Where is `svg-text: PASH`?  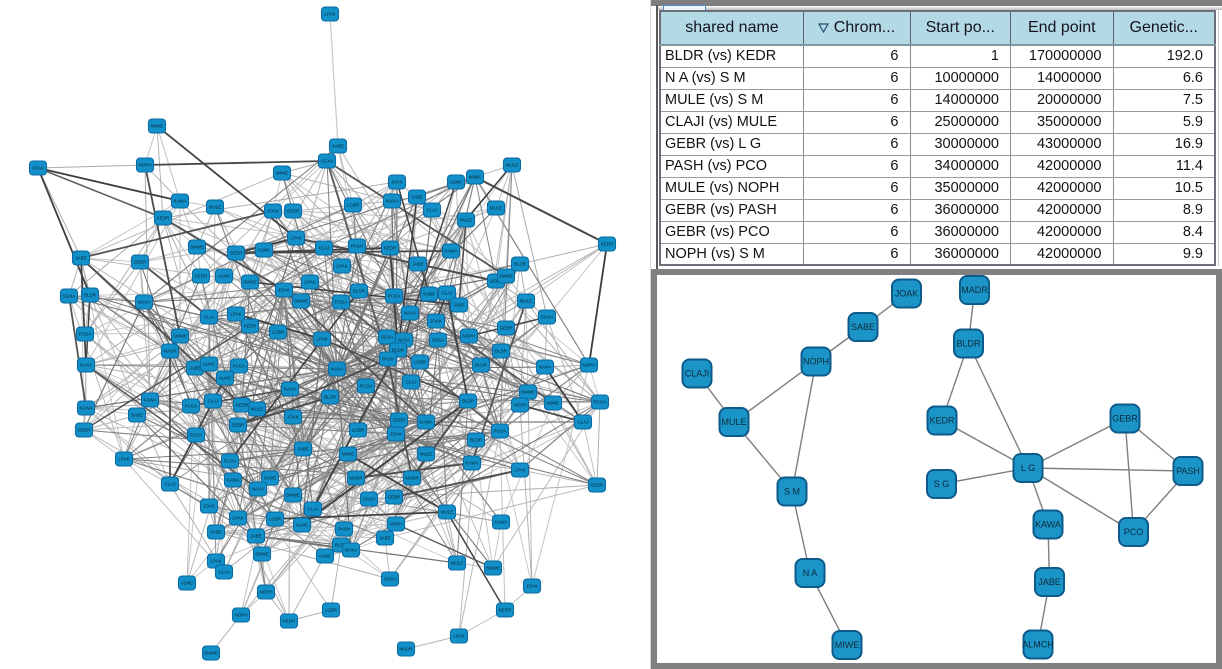
svg-text: PASH is located at coordinates (344, 529).